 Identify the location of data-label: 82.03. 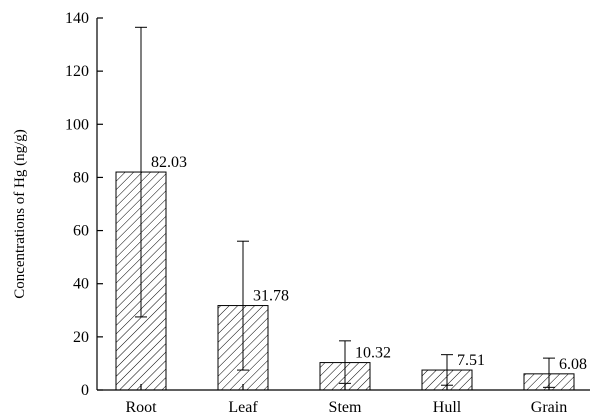
(169, 162).